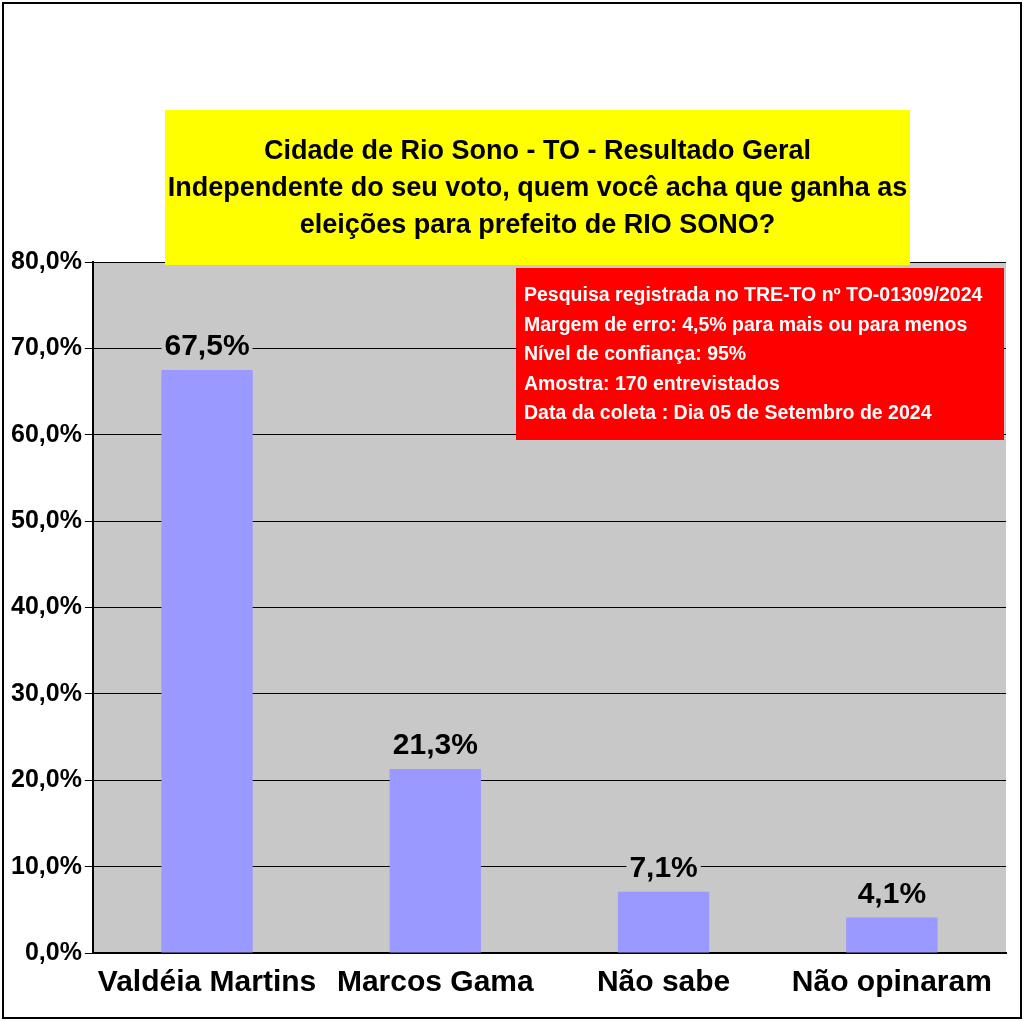  I want to click on y-tick-label: 0,0%, so click(53, 950).